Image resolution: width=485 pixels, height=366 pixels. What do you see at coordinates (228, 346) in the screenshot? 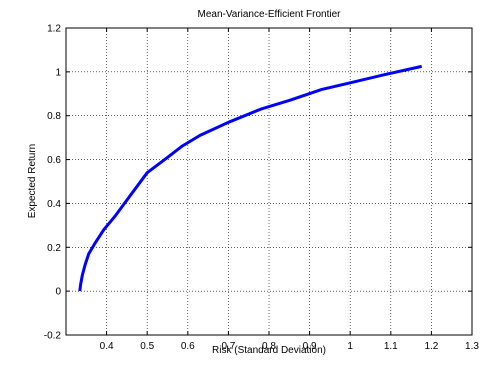
I see `x-tick-label: 0.7` at bounding box center [228, 346].